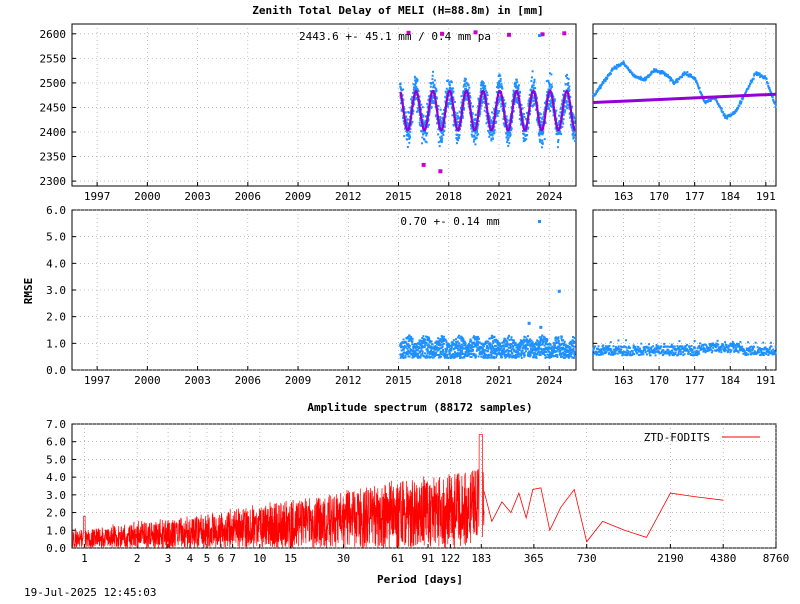 The width and height of the screenshot is (800, 604). What do you see at coordinates (684, 113) in the screenshot?
I see `panel-1: 163 170 177 184 191` at bounding box center [684, 113].